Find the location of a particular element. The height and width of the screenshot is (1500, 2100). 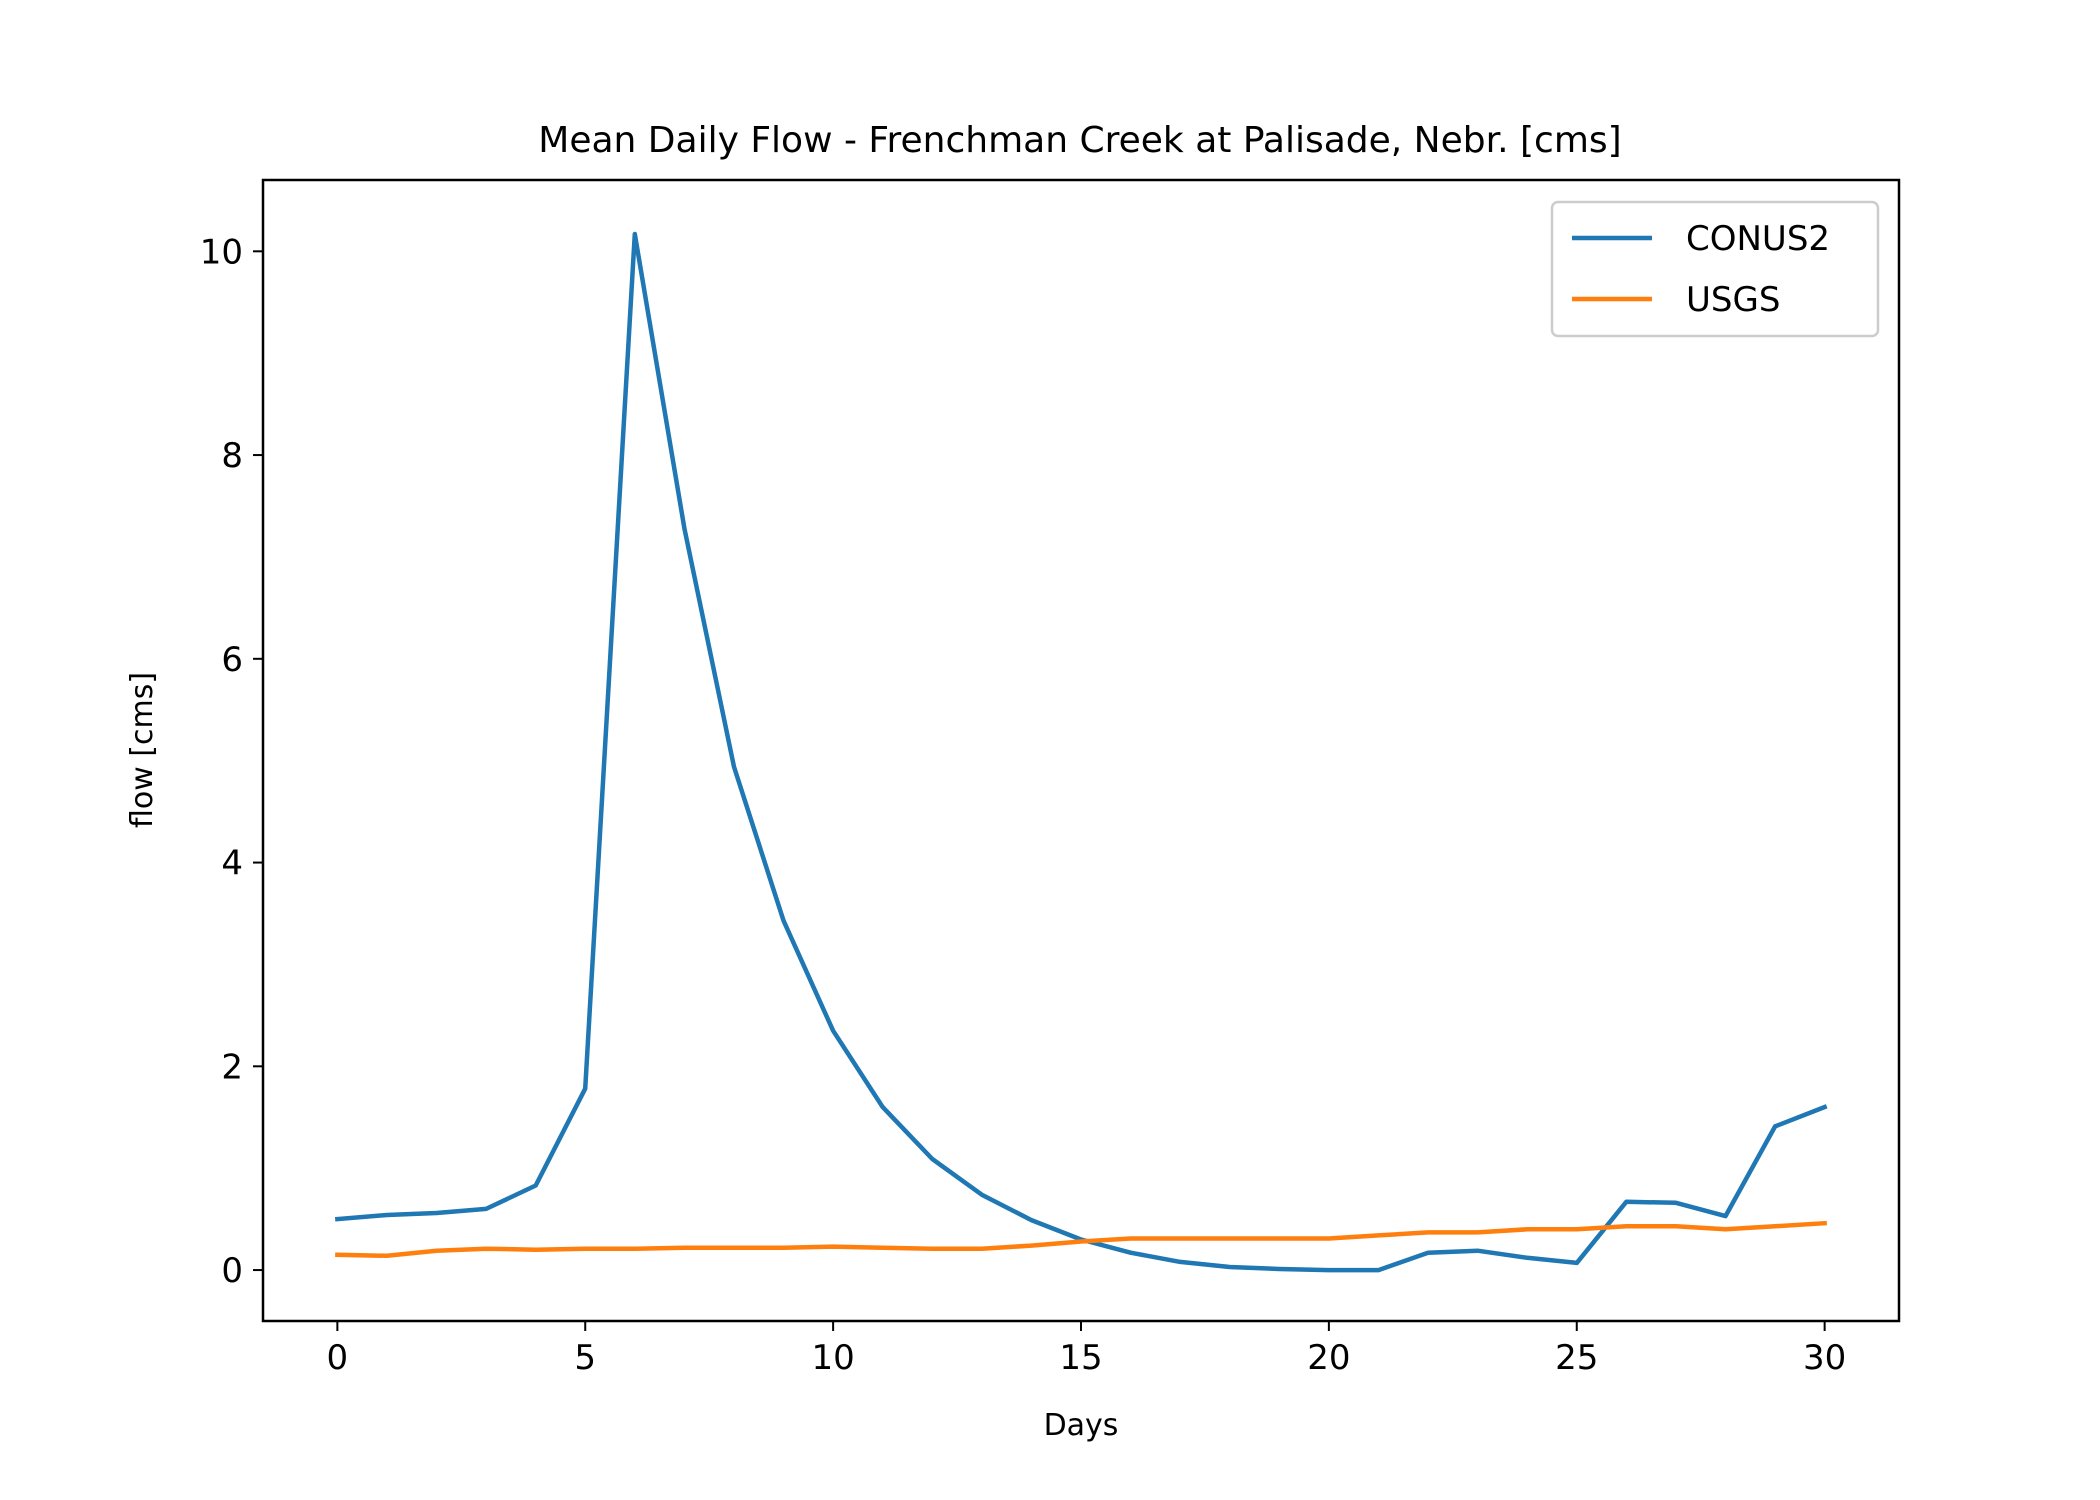

series-line-usgs is located at coordinates (1081, 1239).